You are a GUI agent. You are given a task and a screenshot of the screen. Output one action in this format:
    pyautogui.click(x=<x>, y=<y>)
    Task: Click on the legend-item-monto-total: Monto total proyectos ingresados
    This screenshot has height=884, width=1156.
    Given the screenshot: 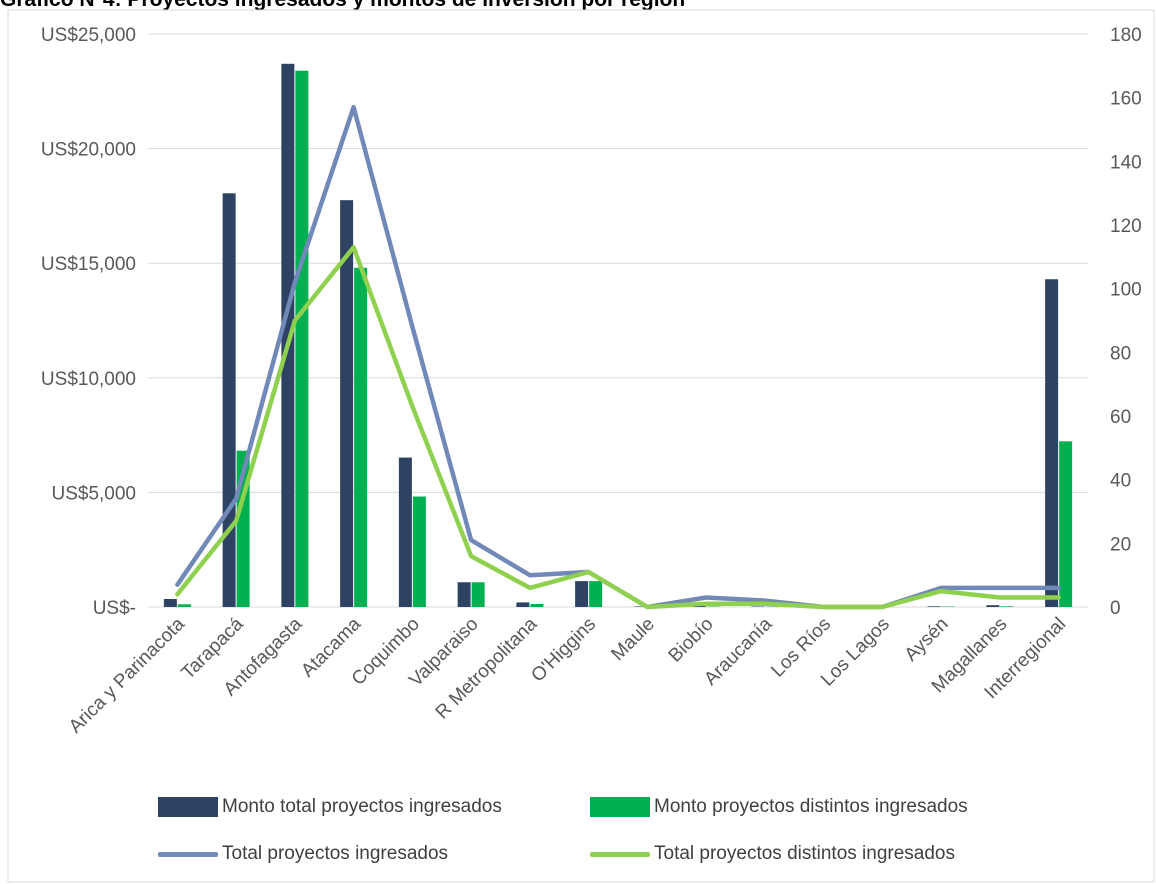 What is the action you would take?
    pyautogui.click(x=330, y=807)
    